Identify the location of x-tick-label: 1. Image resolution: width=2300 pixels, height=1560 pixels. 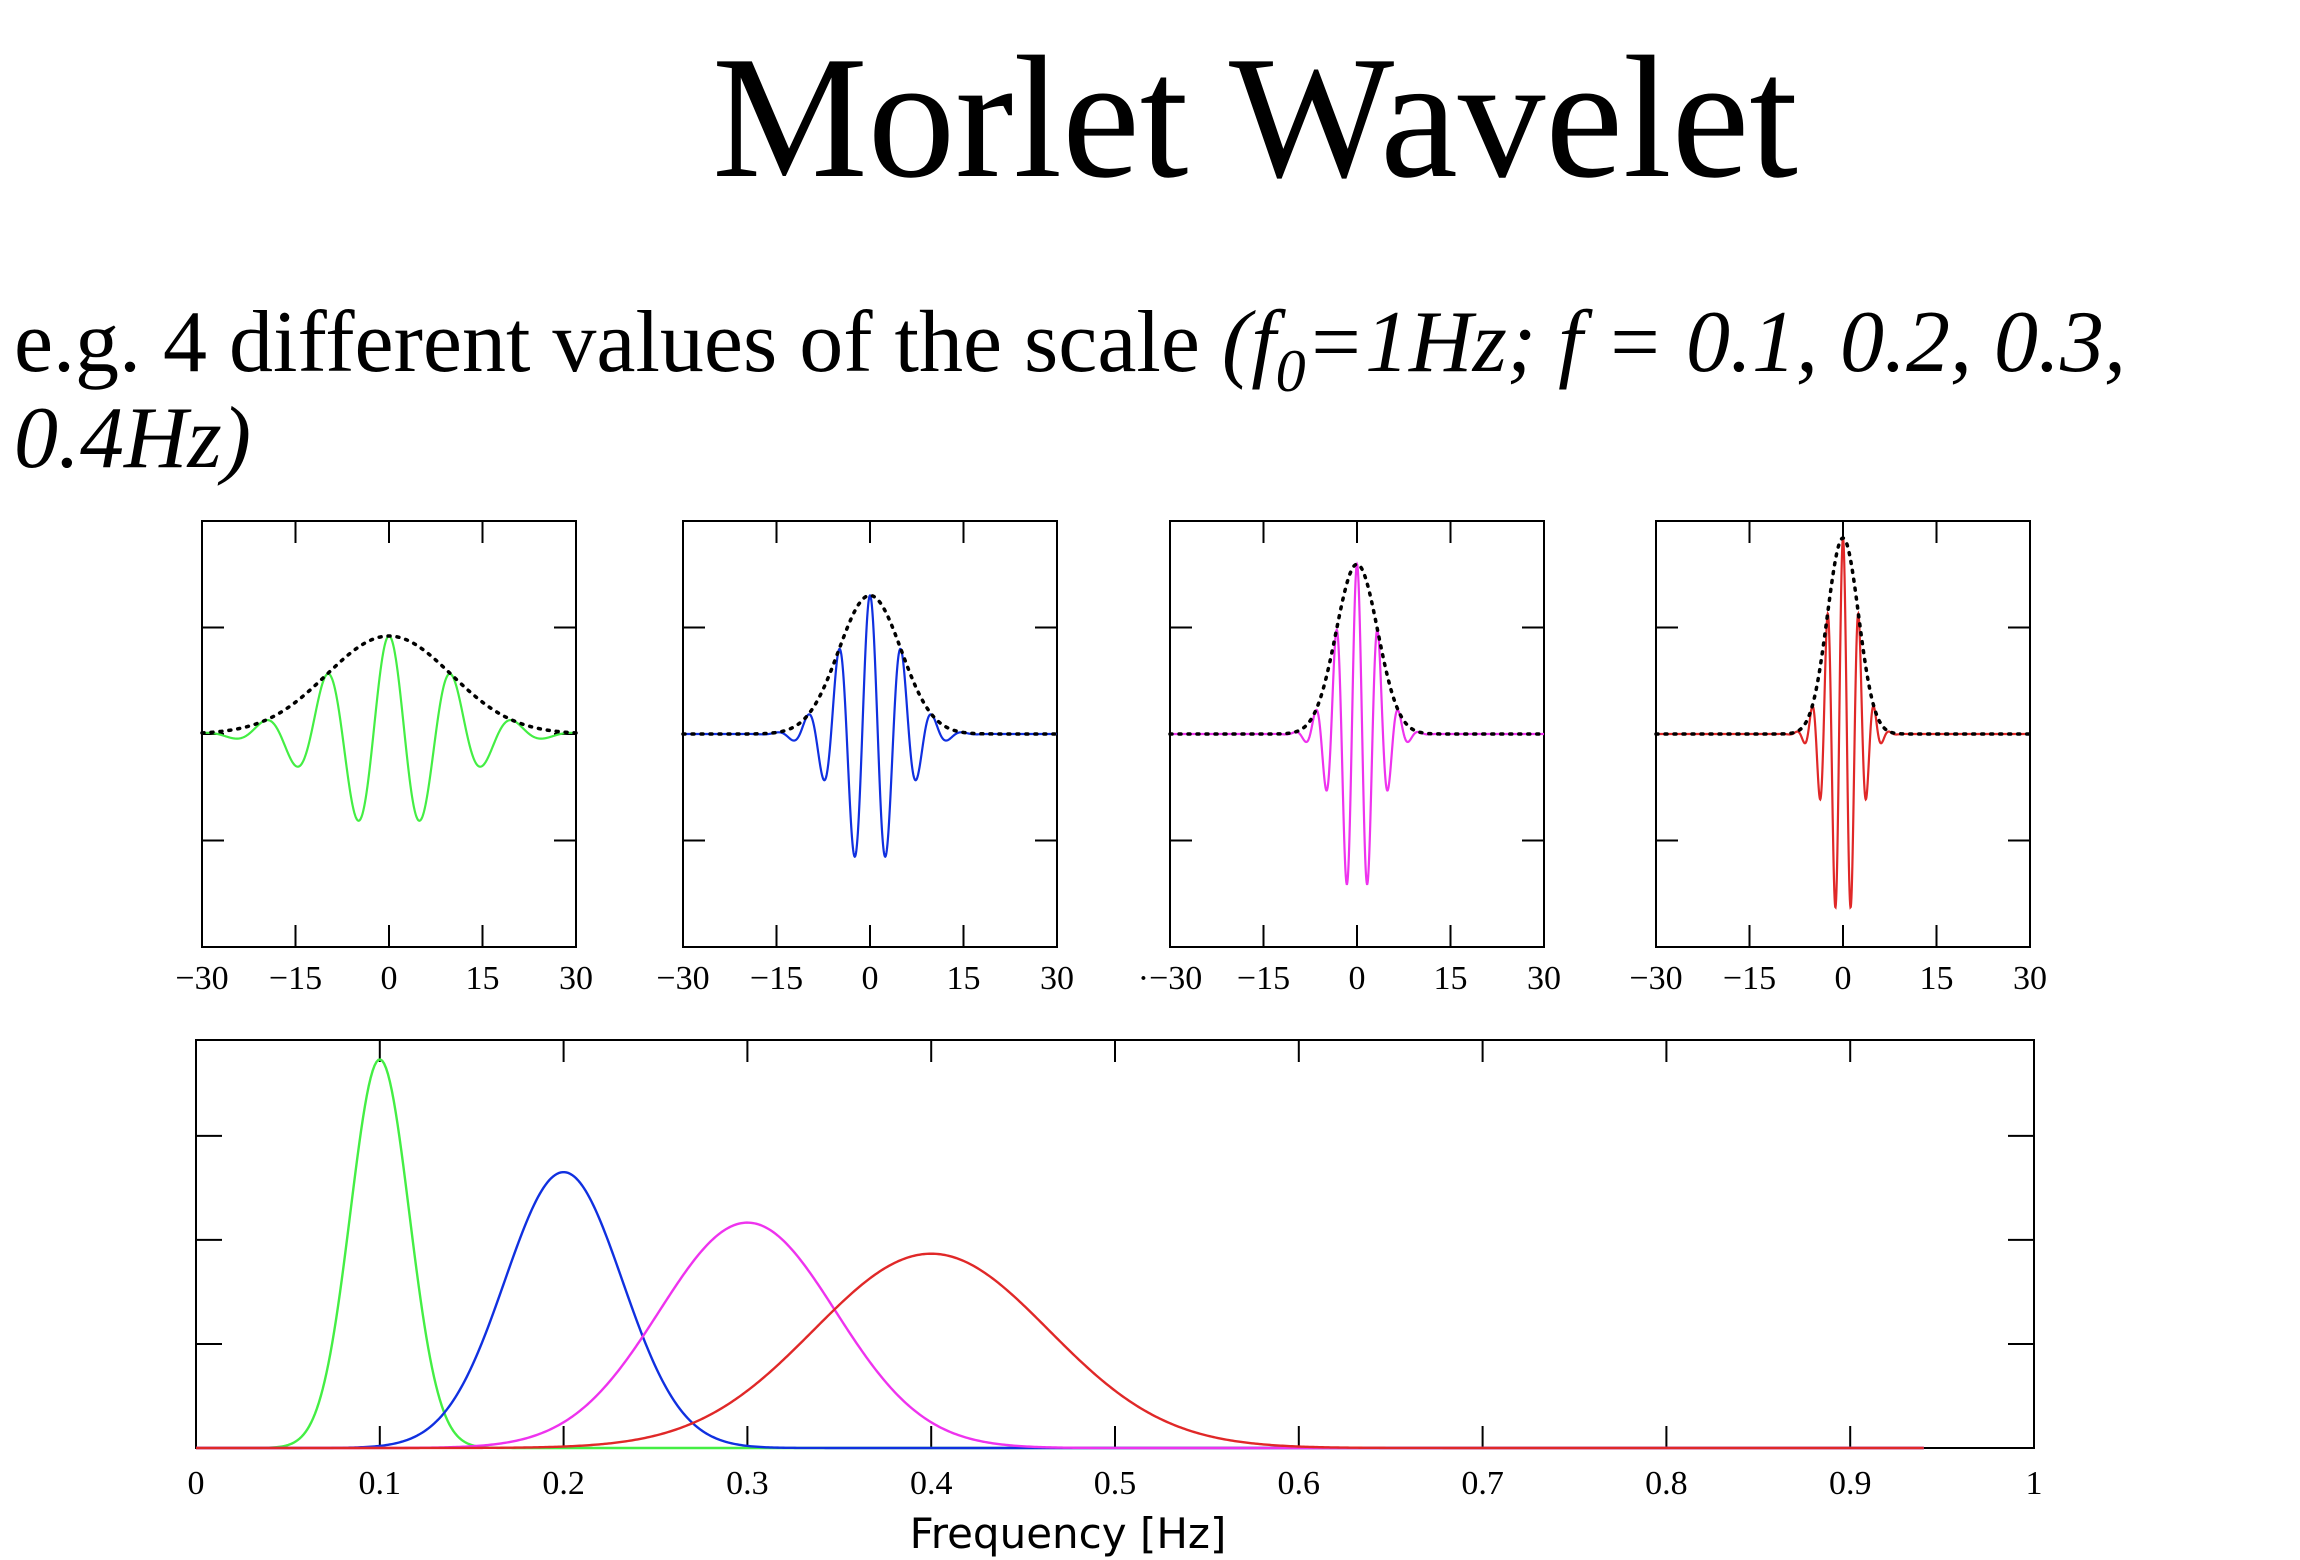
(2034, 1483).